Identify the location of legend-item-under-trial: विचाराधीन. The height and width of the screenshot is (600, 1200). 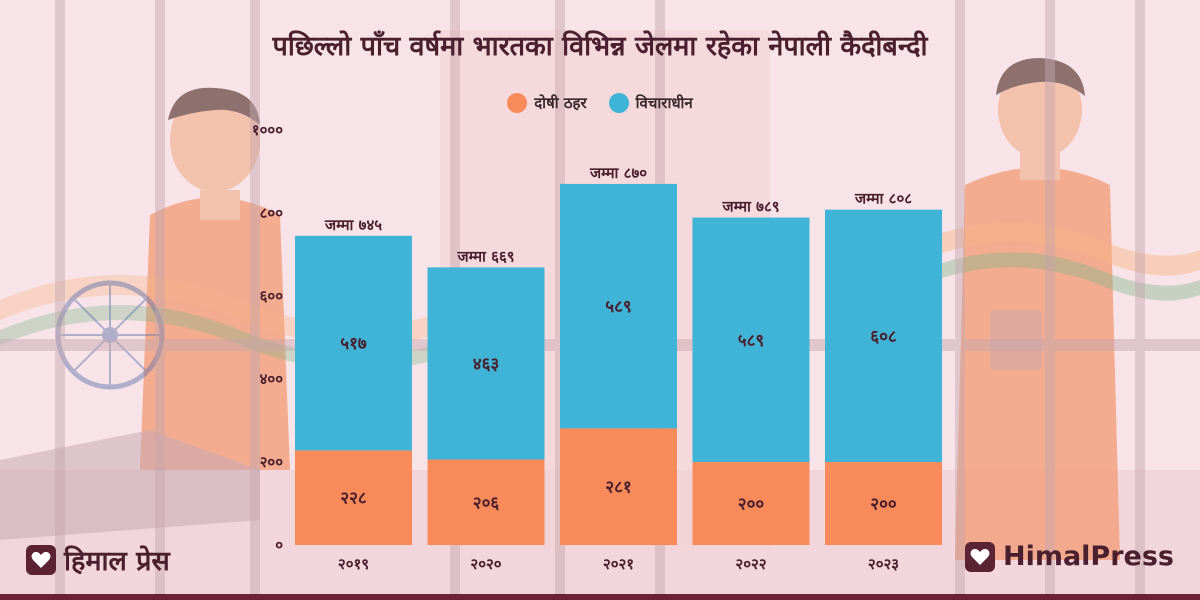
(650, 103).